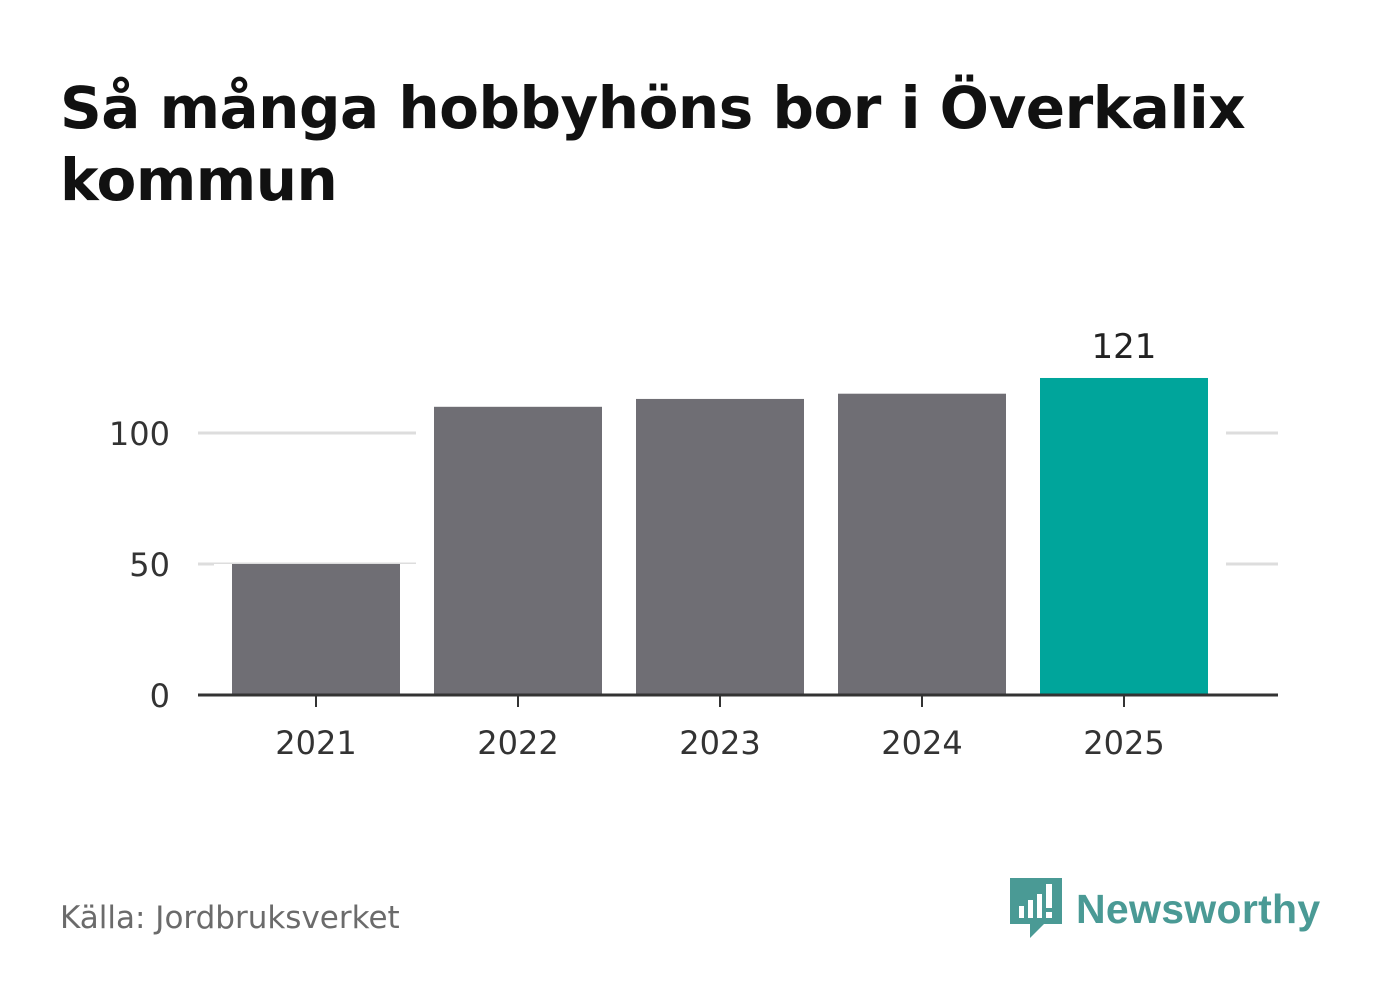 The height and width of the screenshot is (999, 1382). Describe the element at coordinates (160, 696) in the screenshot. I see `y-tick-label: 0` at that location.